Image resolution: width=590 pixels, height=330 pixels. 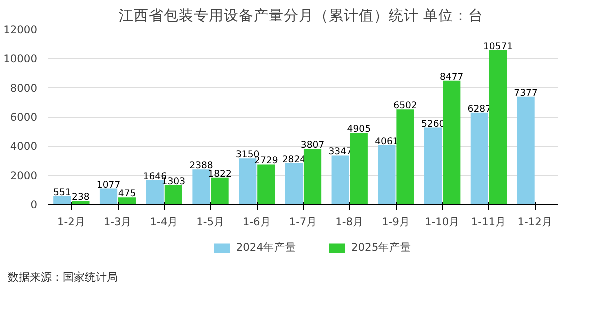 What do you see at coordinates (127, 194) in the screenshot?
I see `data-label: 475` at bounding box center [127, 194].